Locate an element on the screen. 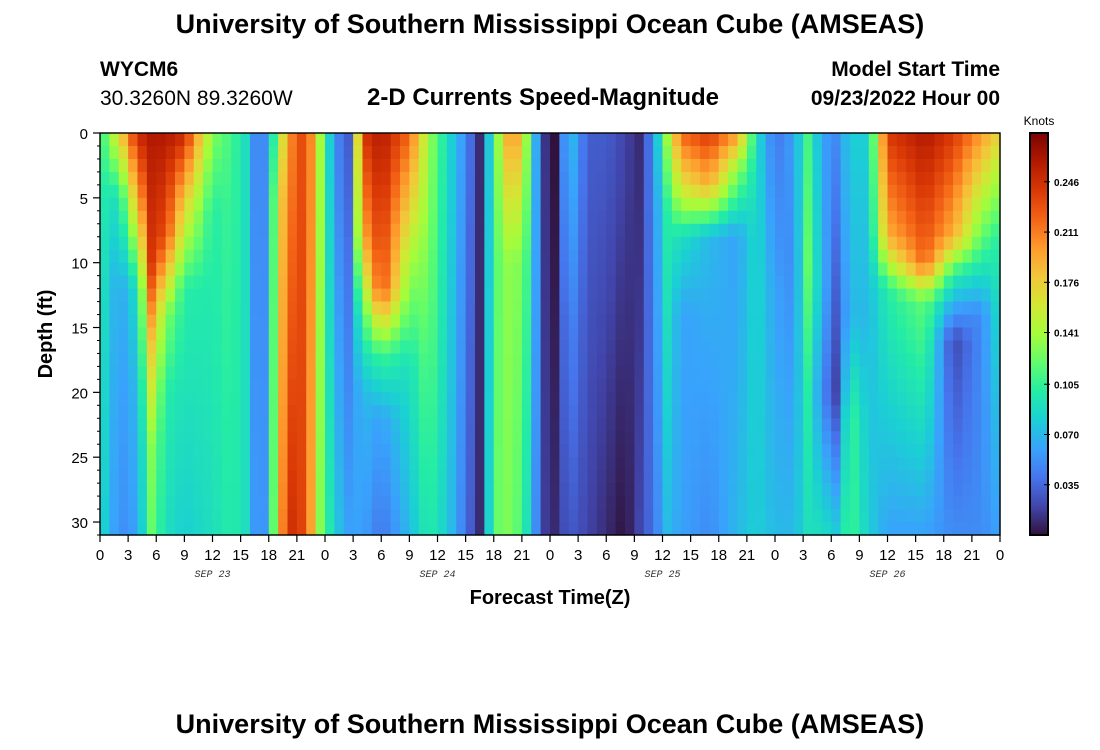  y-tick-label: 10 is located at coordinates (79, 264).